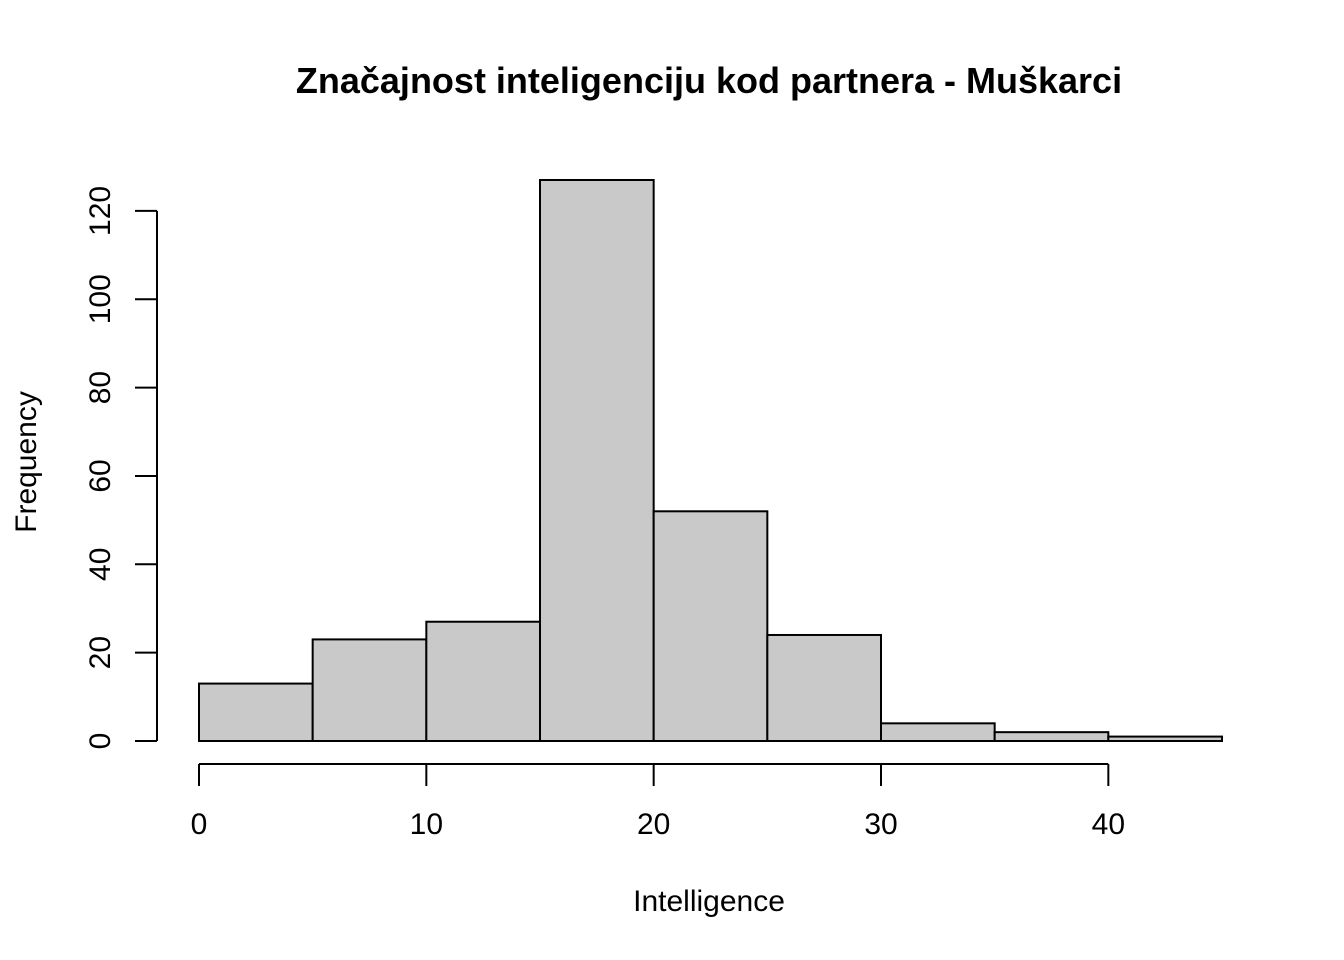  I want to click on x-tick-label: 20, so click(653, 824).